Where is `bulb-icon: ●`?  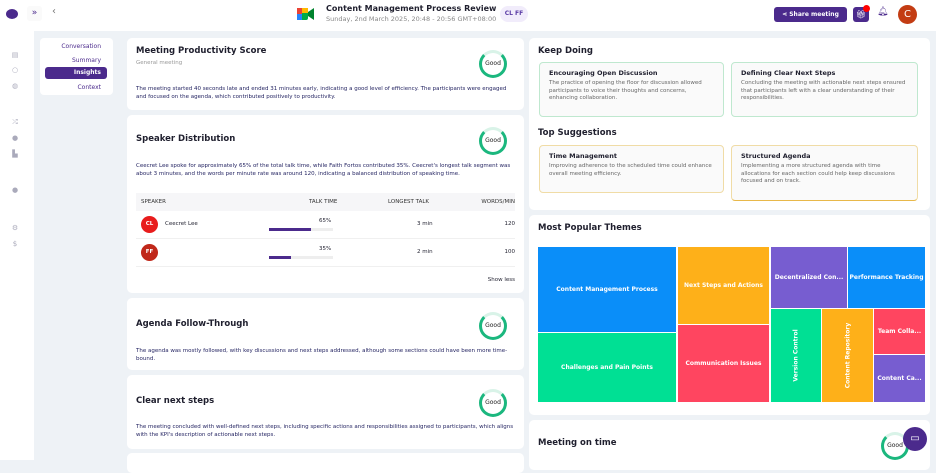
bulb-icon: ● is located at coordinates (15, 190).